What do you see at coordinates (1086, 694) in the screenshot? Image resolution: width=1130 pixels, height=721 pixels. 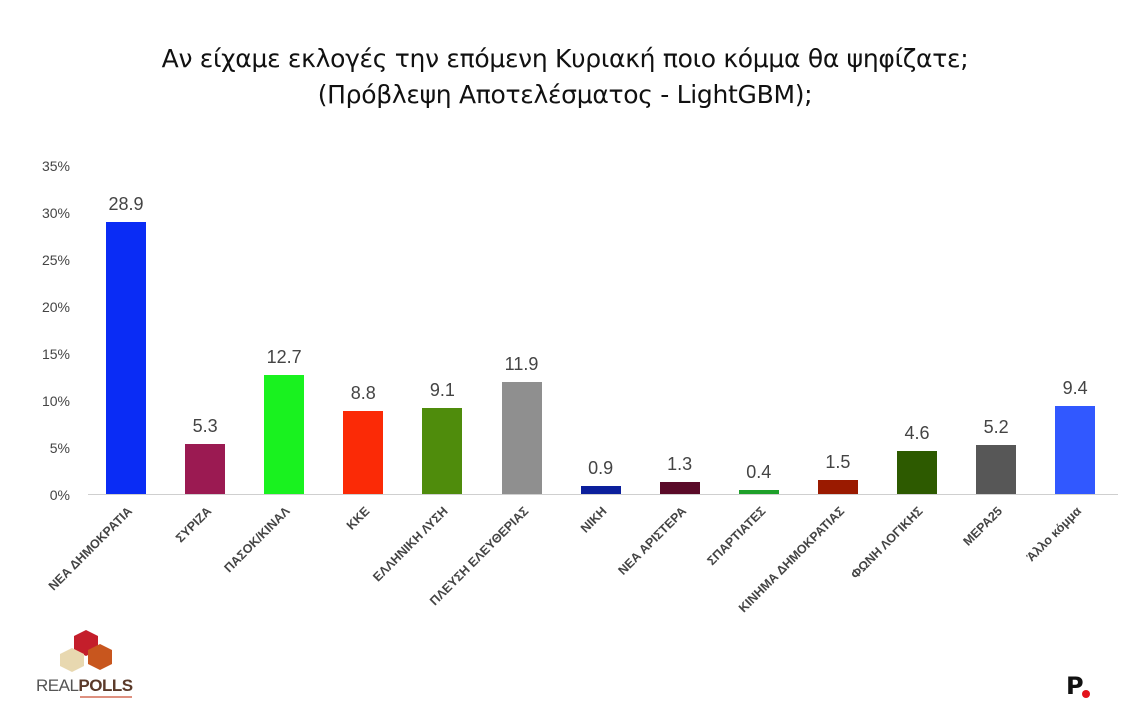 I see `publisher-logo-dot` at bounding box center [1086, 694].